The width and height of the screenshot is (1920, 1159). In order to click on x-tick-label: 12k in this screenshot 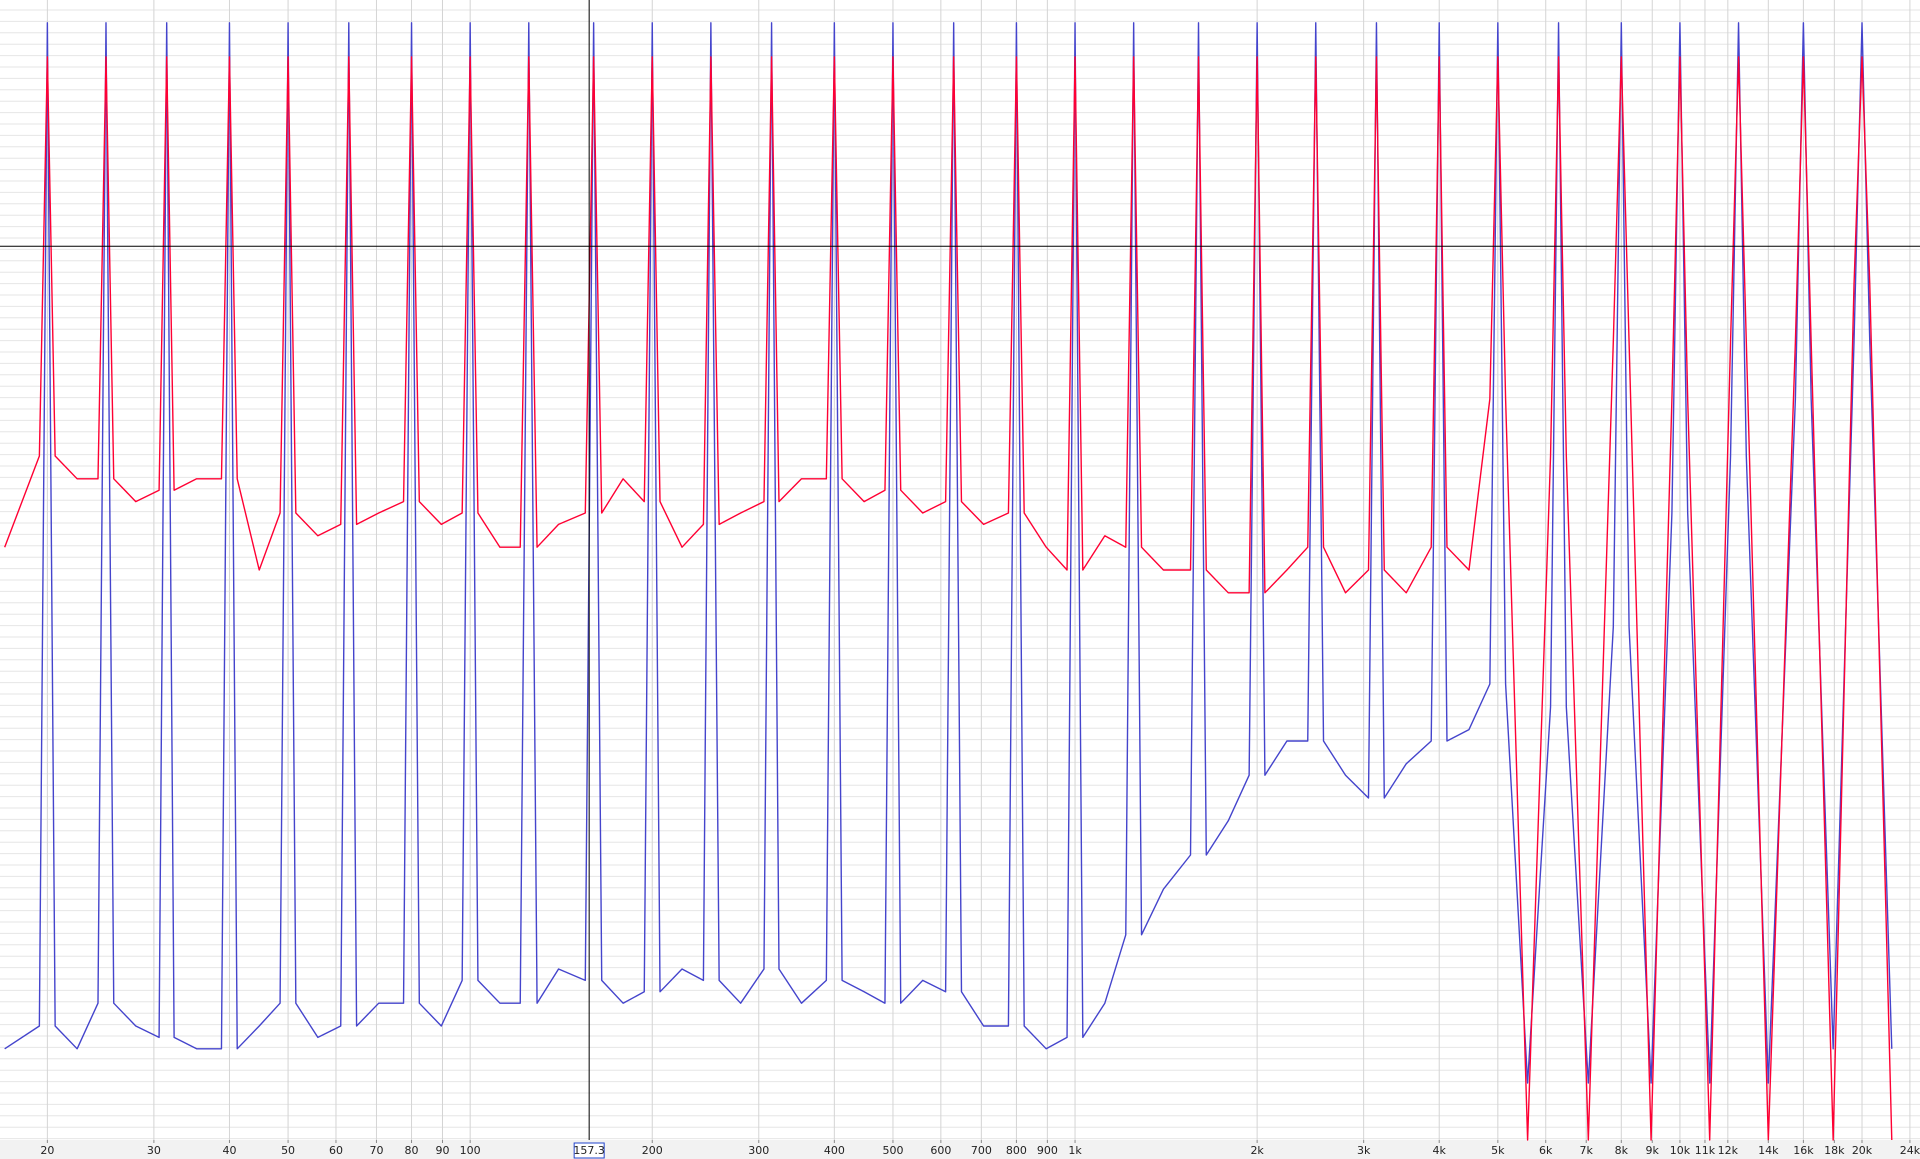, I will do `click(1728, 1150)`.